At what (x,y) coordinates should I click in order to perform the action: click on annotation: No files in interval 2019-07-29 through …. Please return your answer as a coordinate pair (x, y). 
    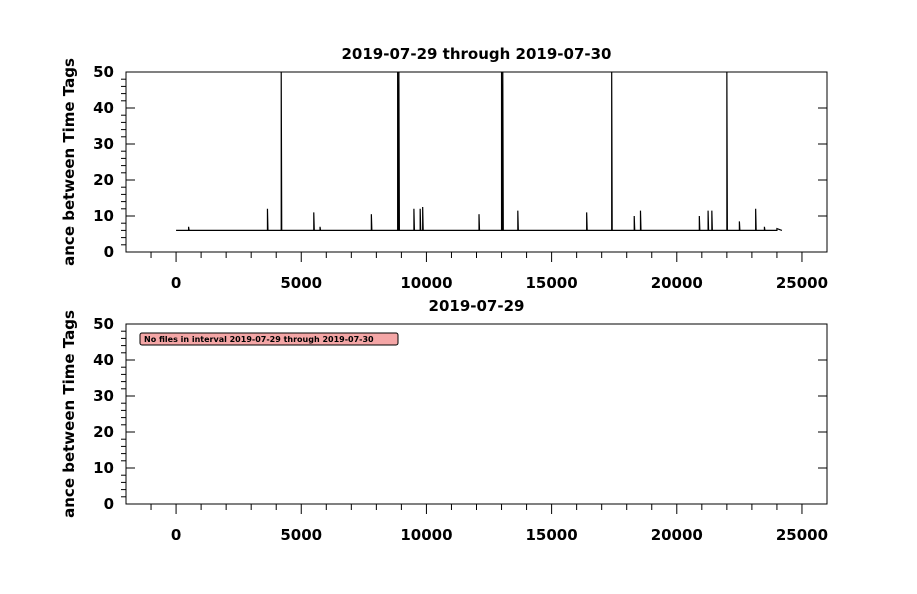
    Looking at the image, I should click on (259, 339).